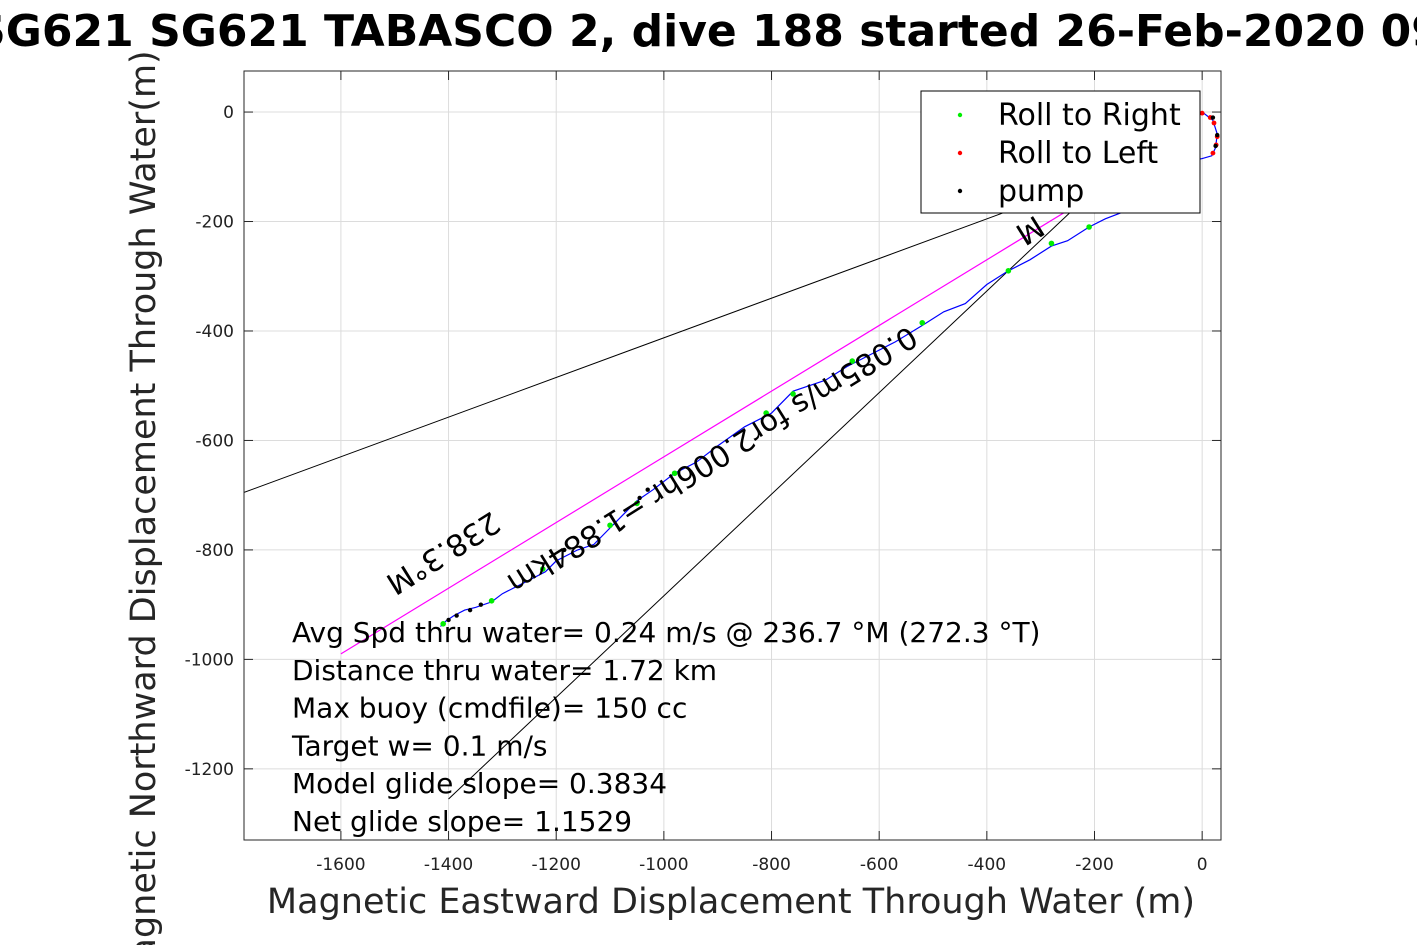 Image resolution: width=1417 pixels, height=945 pixels. What do you see at coordinates (443, 552) in the screenshot?
I see `rotated-annotation: 238.3°M` at bounding box center [443, 552].